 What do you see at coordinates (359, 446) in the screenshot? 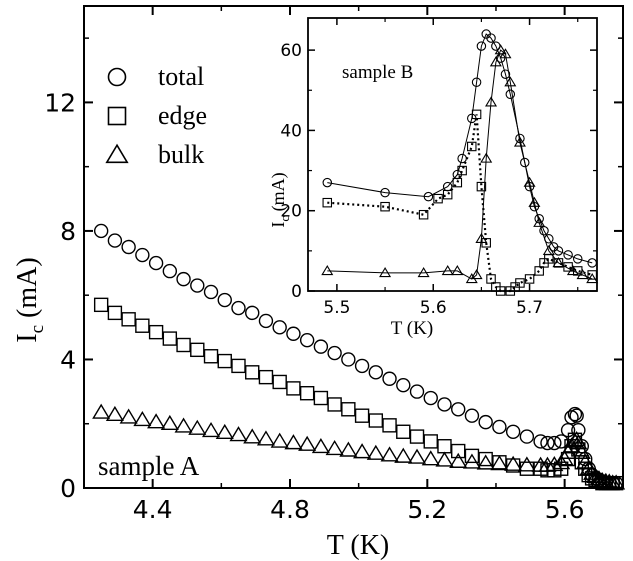
I see `series-bulk` at bounding box center [359, 446].